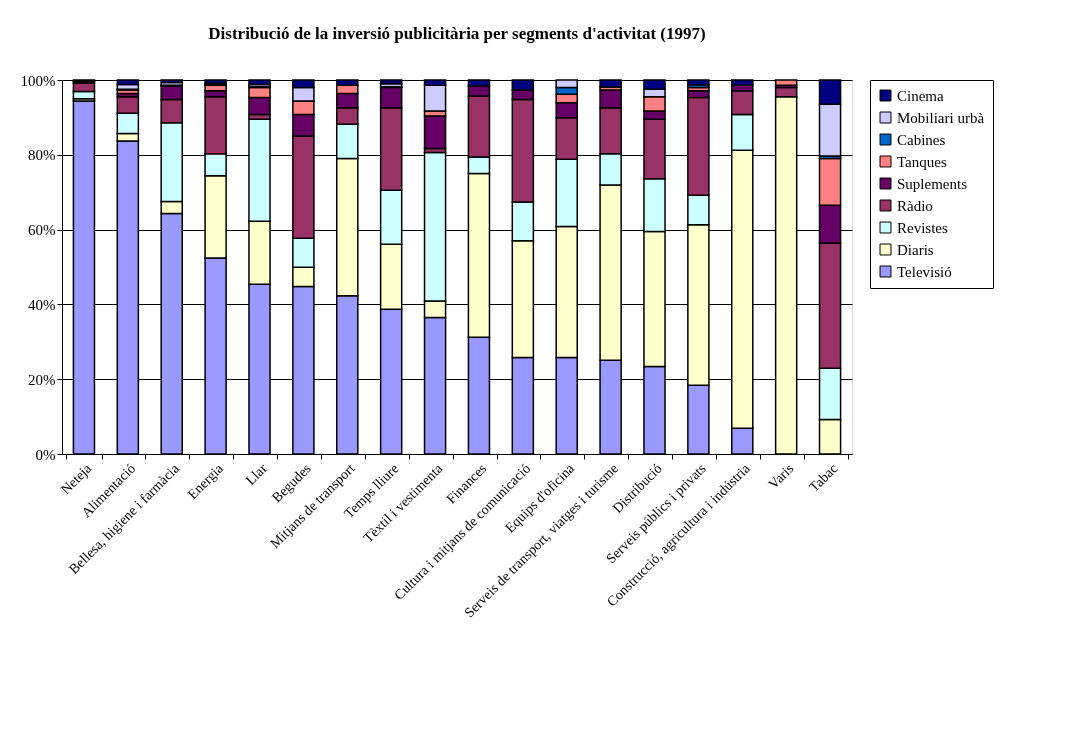  I want to click on legend-label: Cinema, so click(920, 95).